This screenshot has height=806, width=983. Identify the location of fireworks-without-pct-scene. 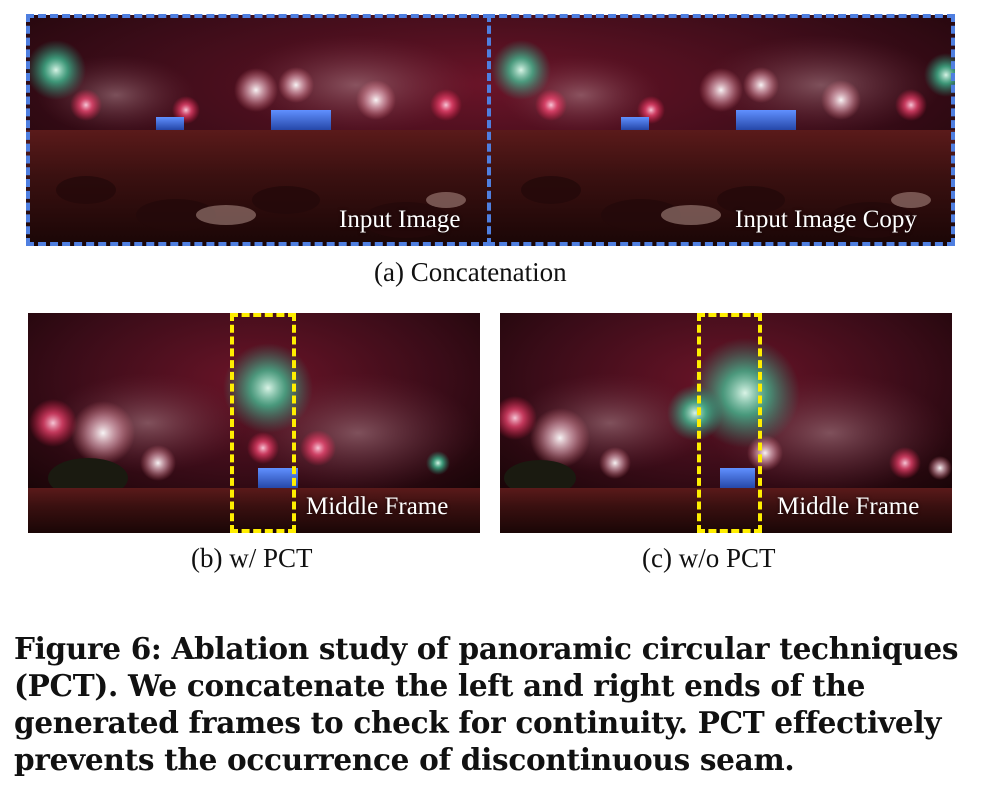
(726, 423).